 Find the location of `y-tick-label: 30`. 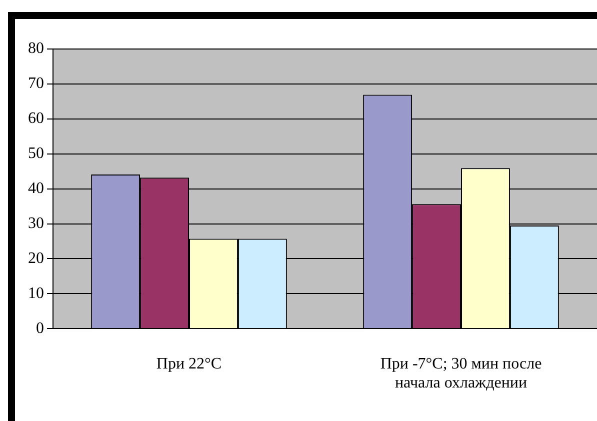

y-tick-label: 30 is located at coordinates (36, 223).